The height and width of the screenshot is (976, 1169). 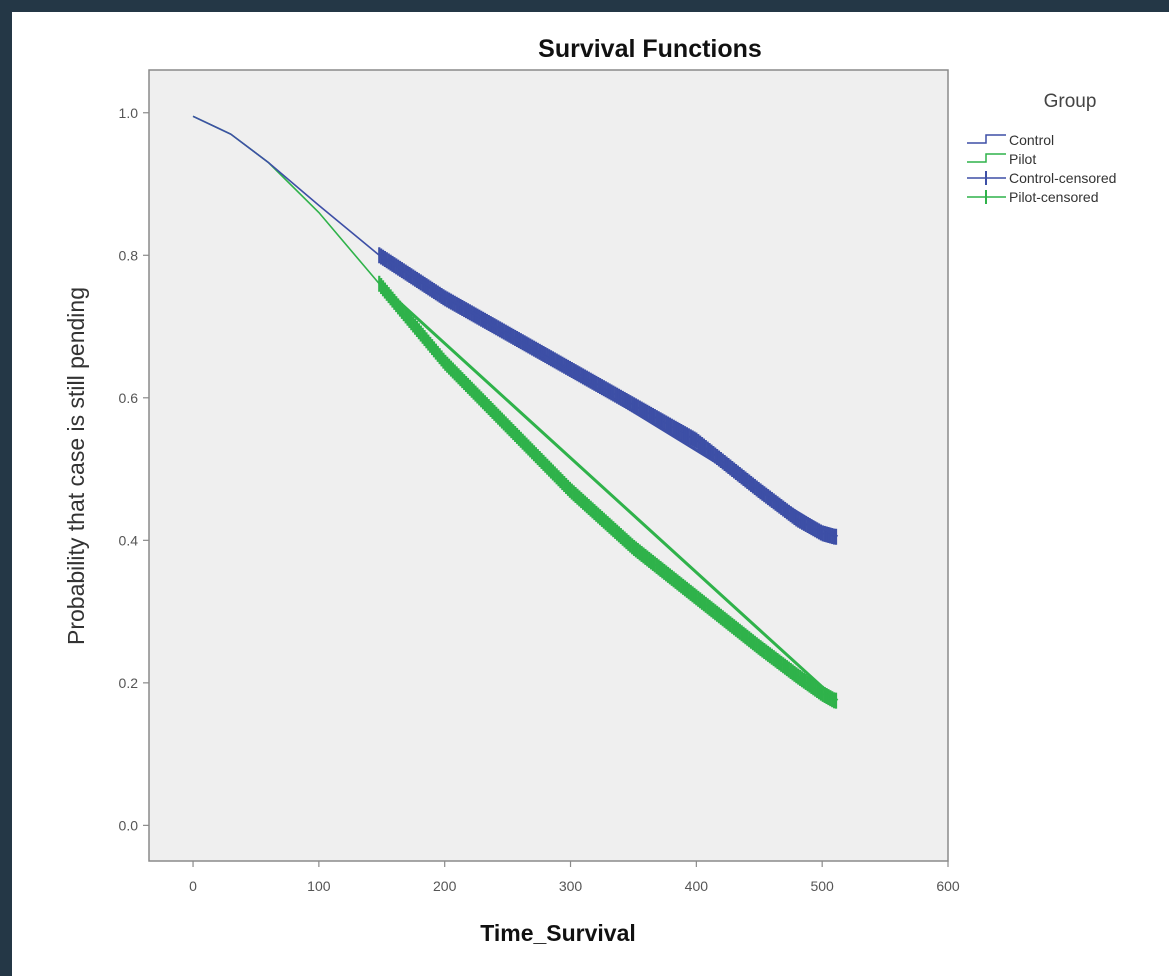 I want to click on control-censored-band, so click(x=608, y=396).